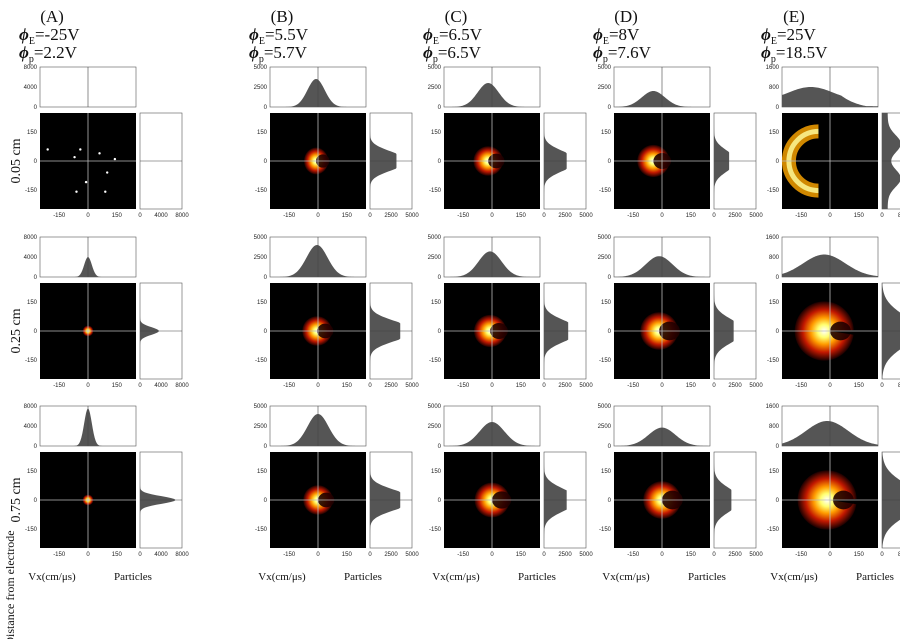 The image size is (900, 639). What do you see at coordinates (16, 330) in the screenshot?
I see `row-label: 0.25 cm` at bounding box center [16, 330].